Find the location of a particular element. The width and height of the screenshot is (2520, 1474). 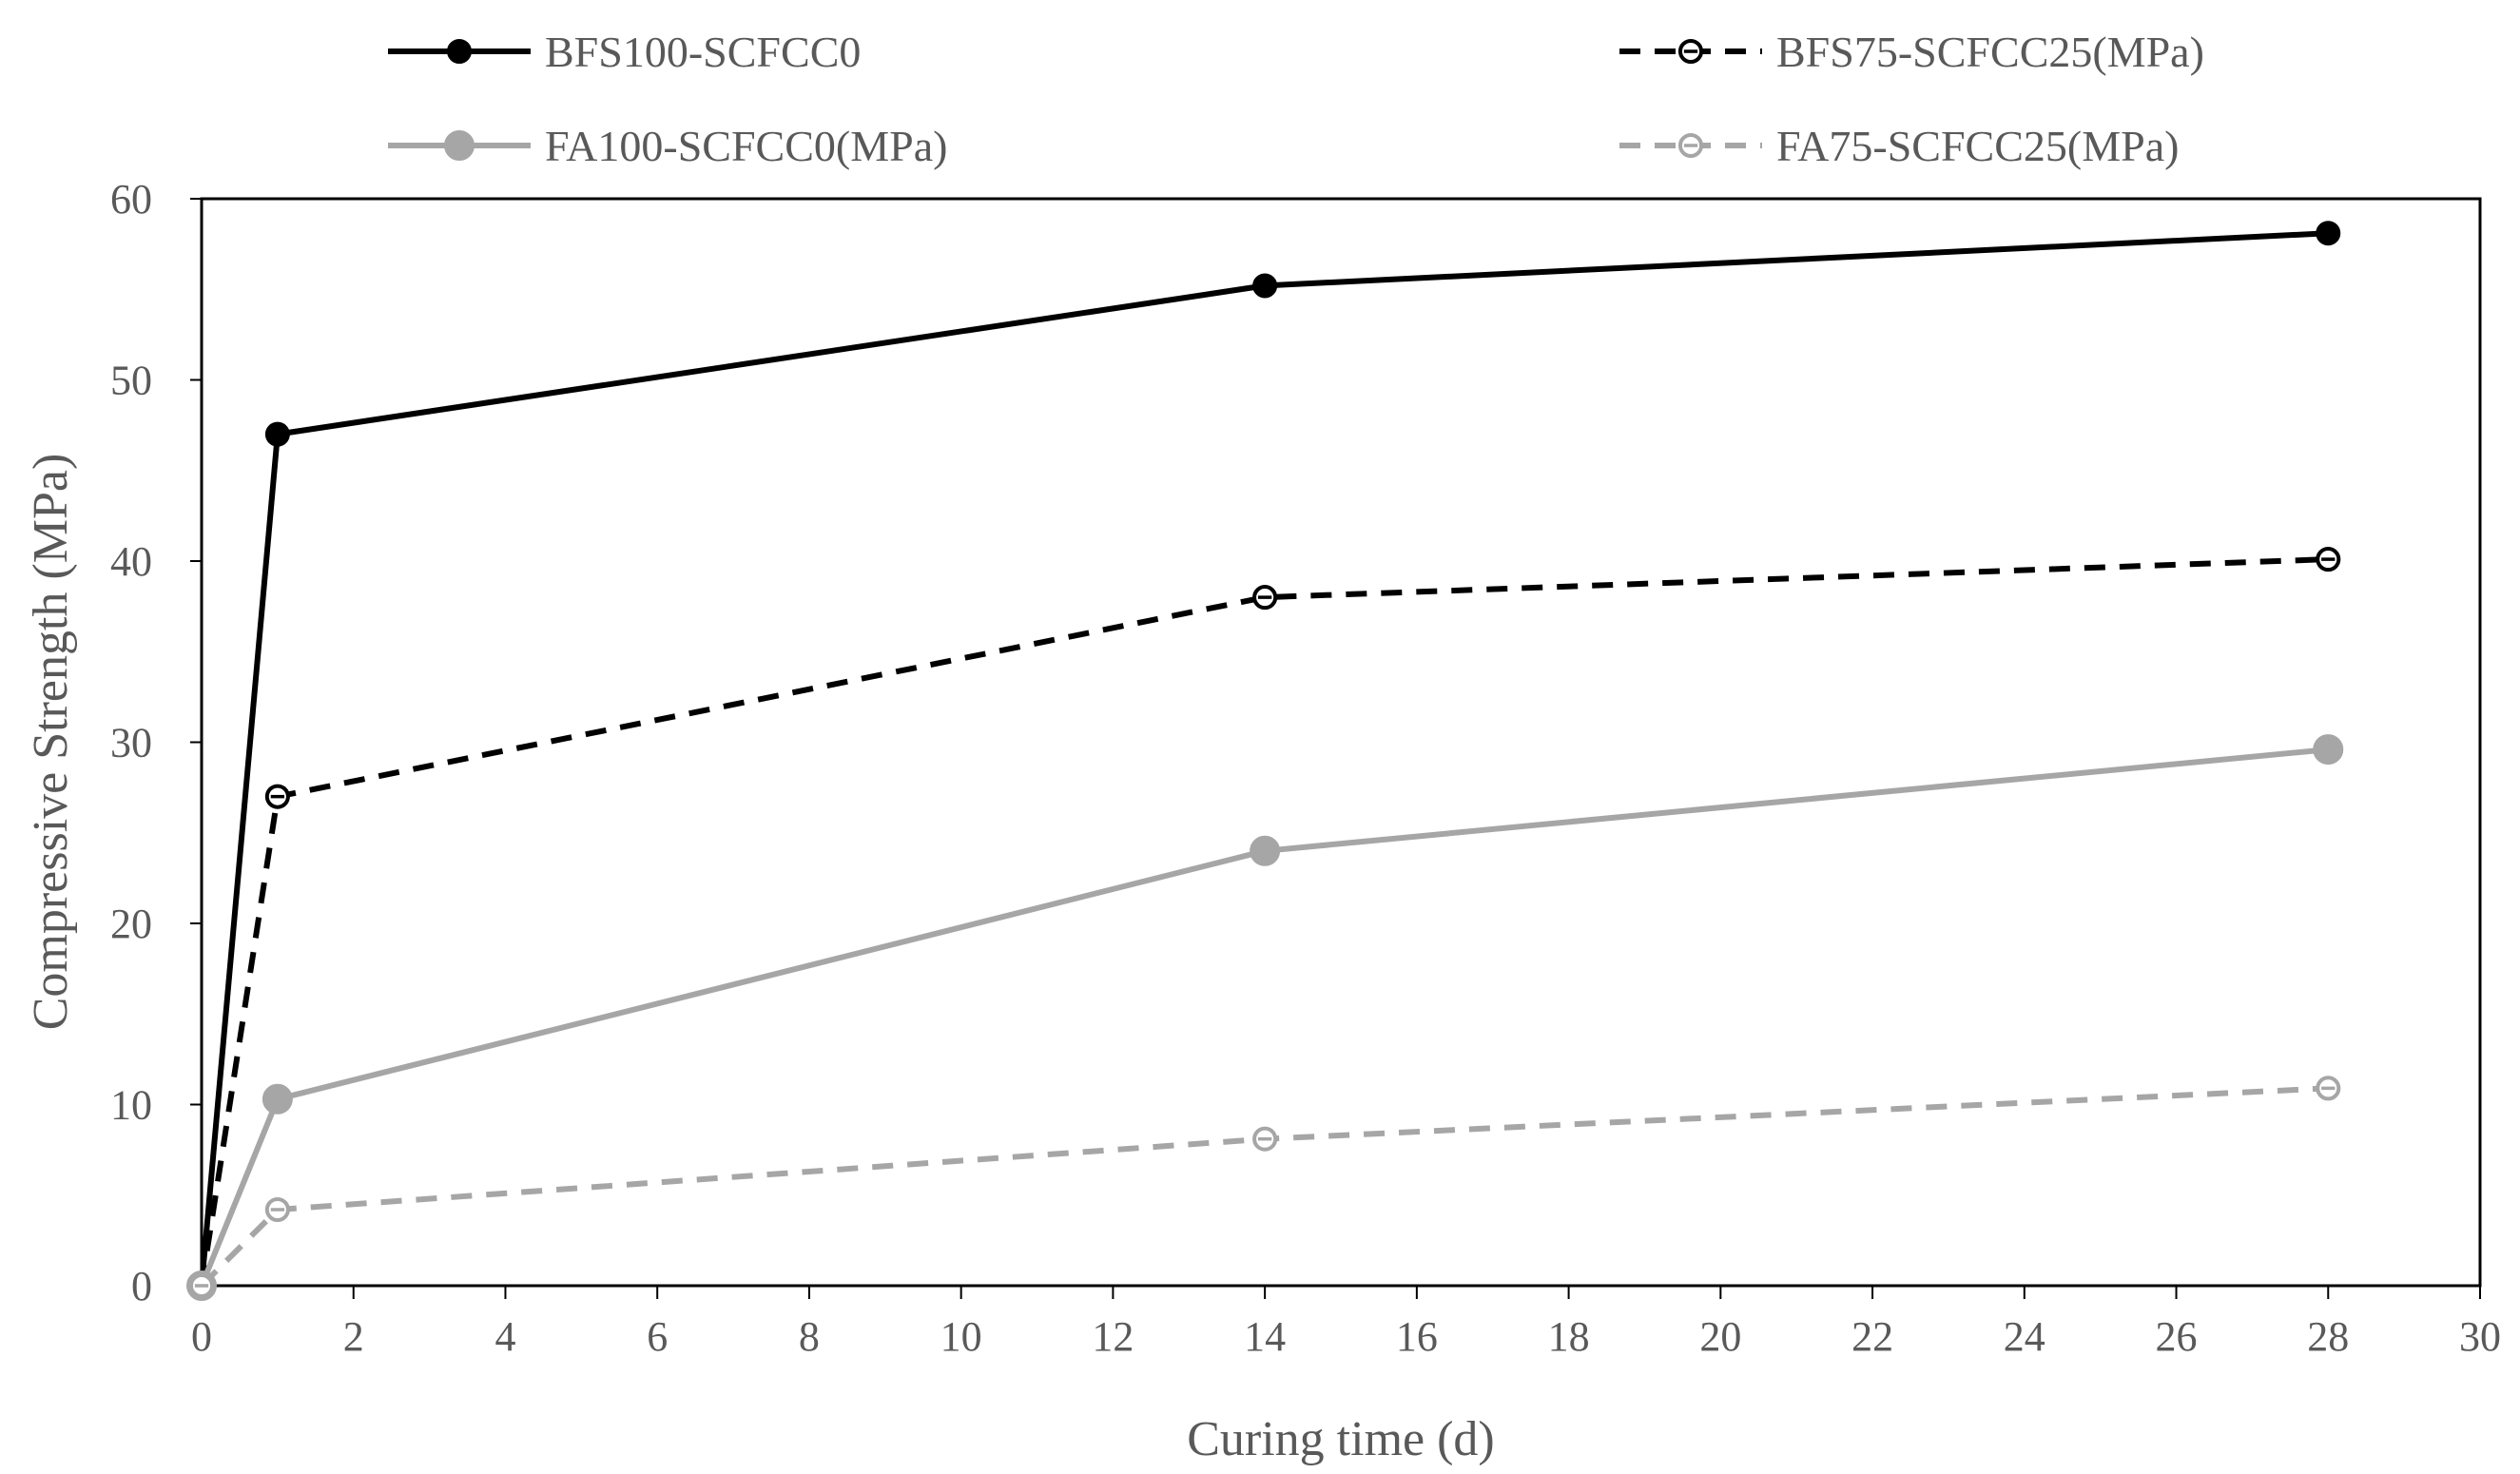

legend-item-1: BFS100-SCFCC0 is located at coordinates (624, 52).